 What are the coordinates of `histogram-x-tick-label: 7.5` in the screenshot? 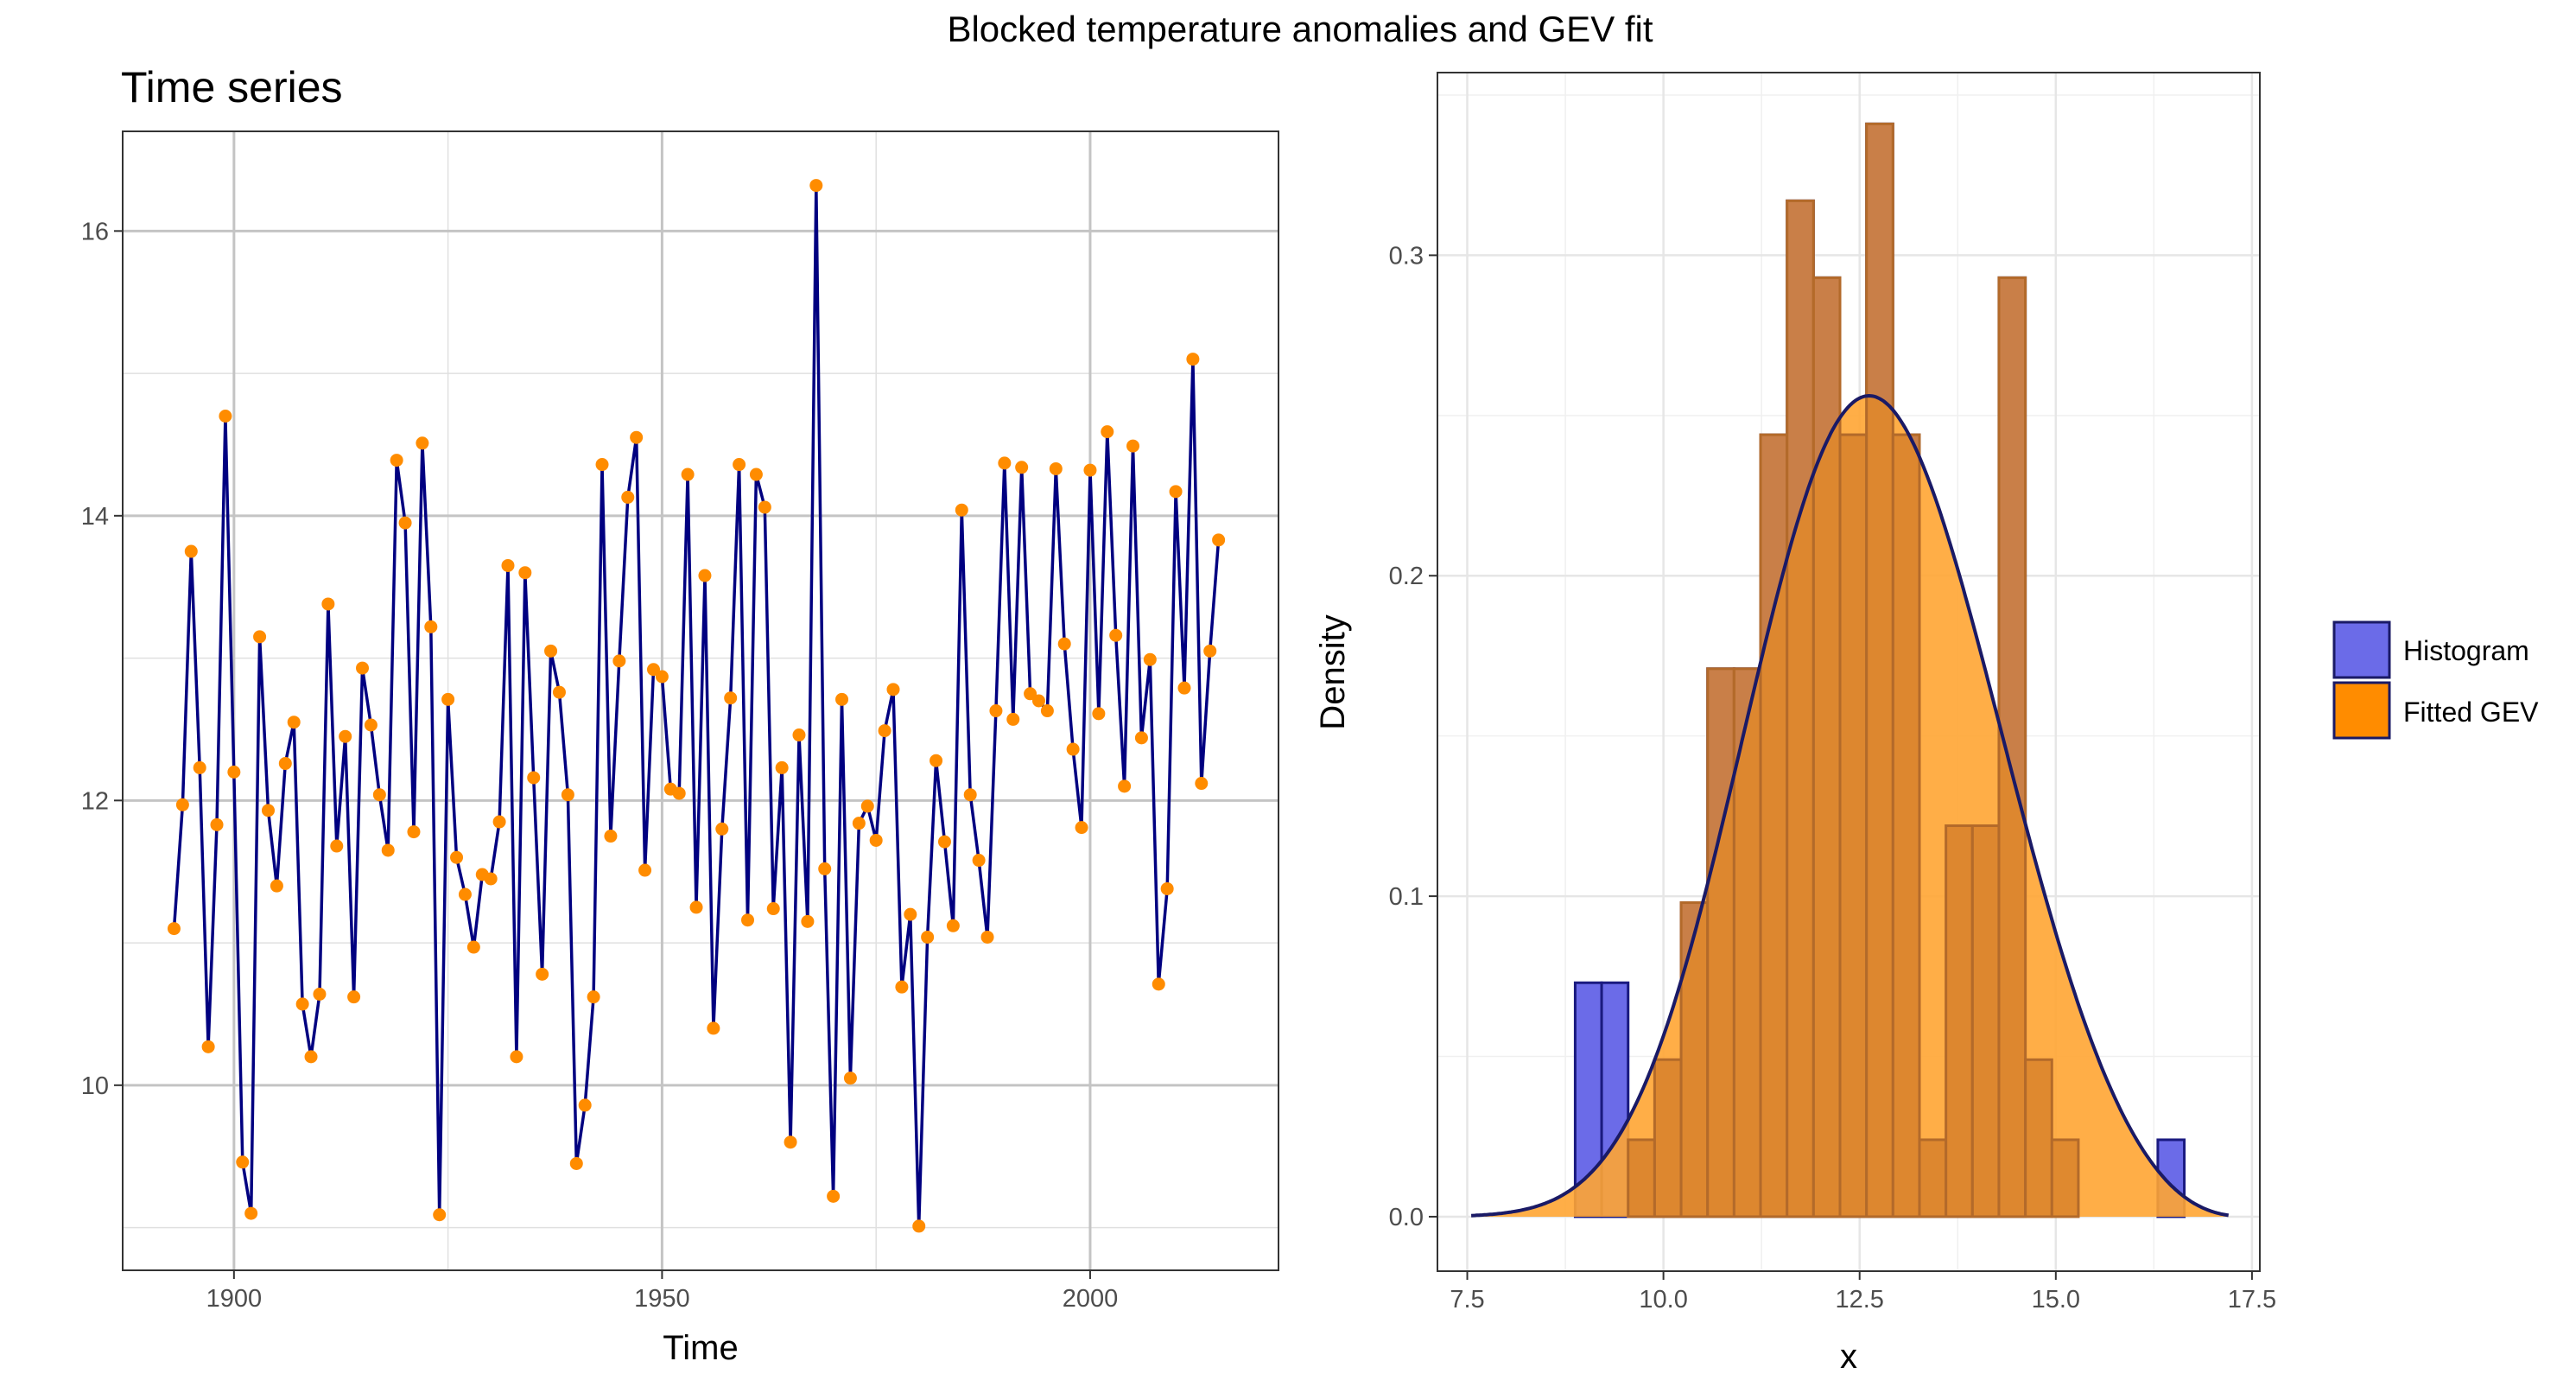 It's located at (1467, 1300).